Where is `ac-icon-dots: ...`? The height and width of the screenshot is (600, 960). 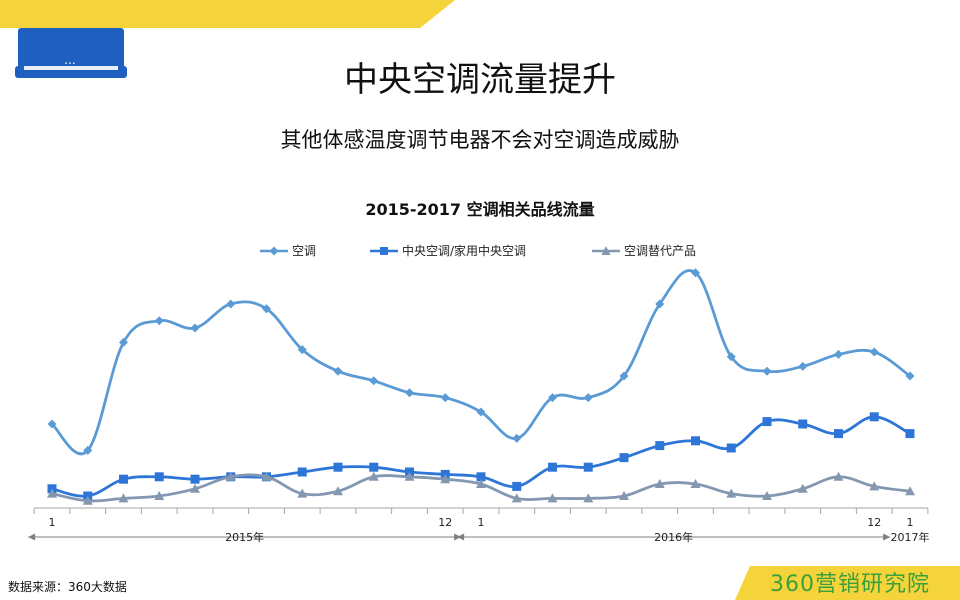 ac-icon-dots: ... is located at coordinates (69, 60).